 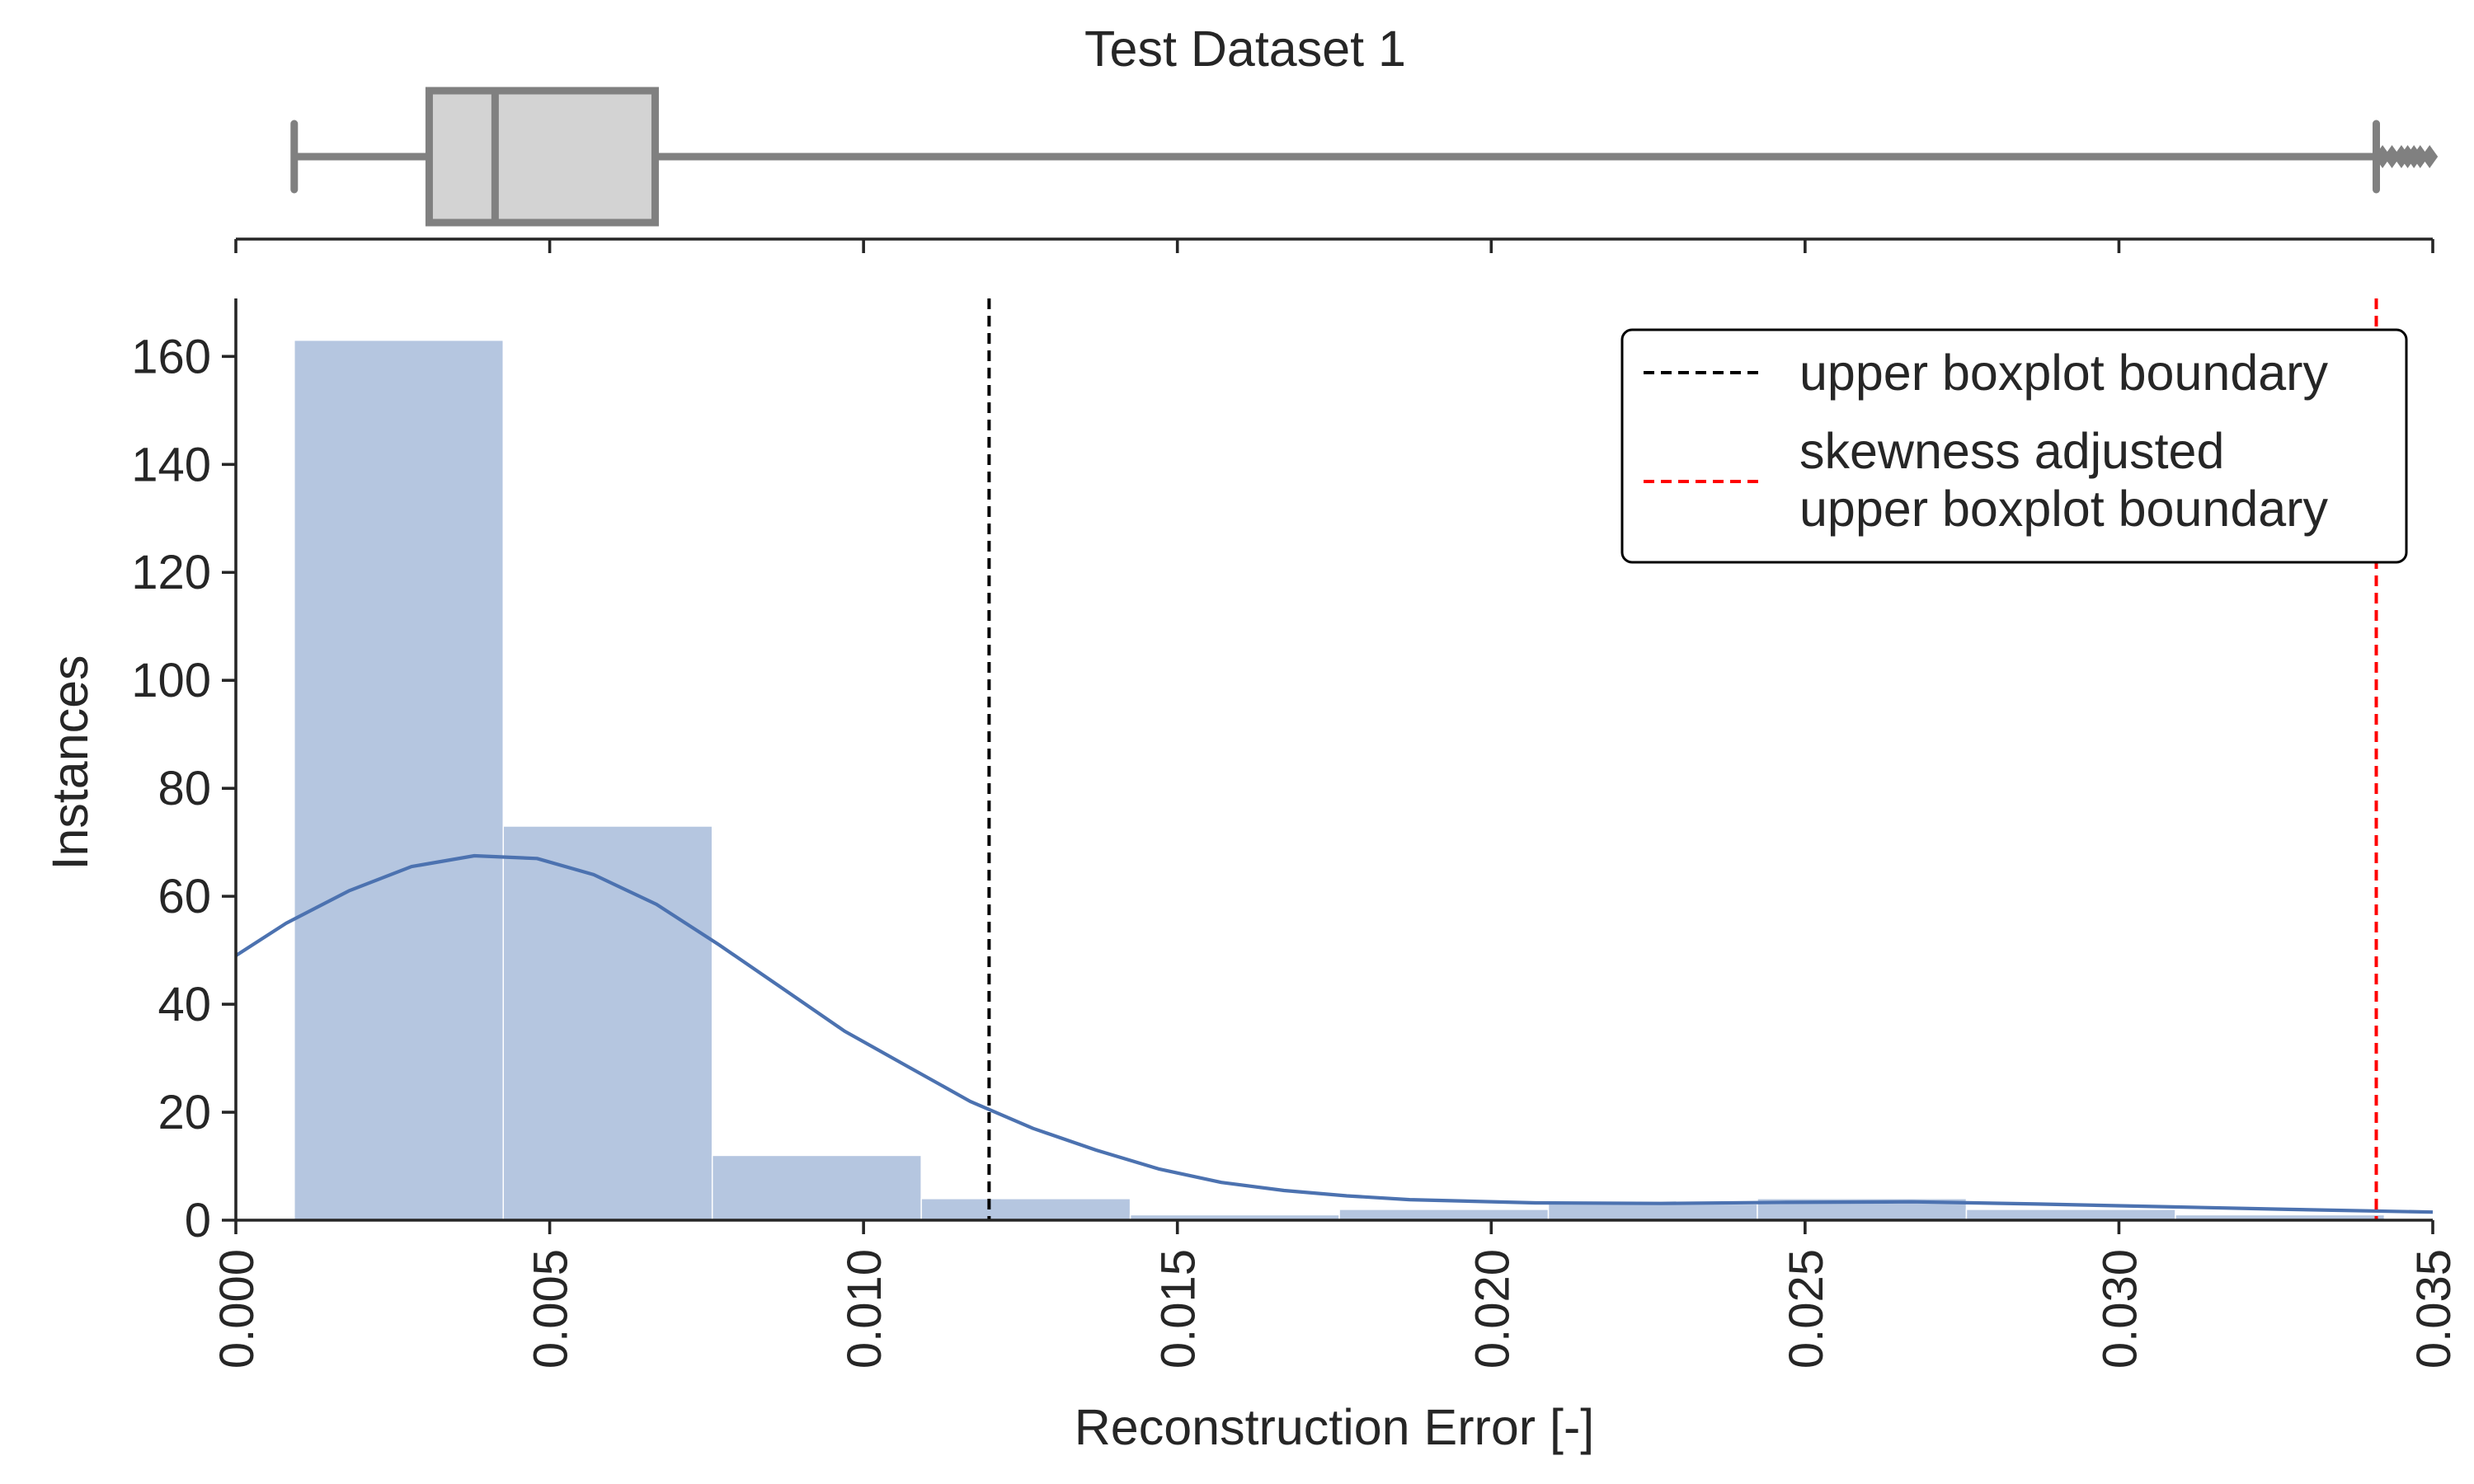 What do you see at coordinates (70, 762) in the screenshot?
I see `y-axis-label: Instances` at bounding box center [70, 762].